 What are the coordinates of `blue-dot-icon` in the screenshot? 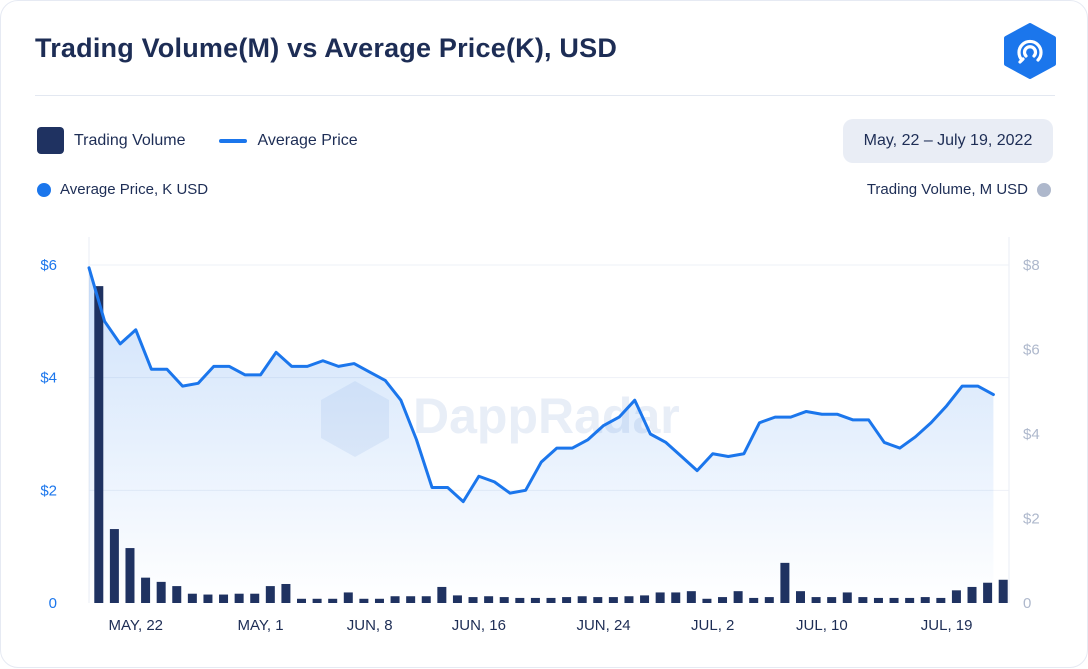 It's located at (44, 189).